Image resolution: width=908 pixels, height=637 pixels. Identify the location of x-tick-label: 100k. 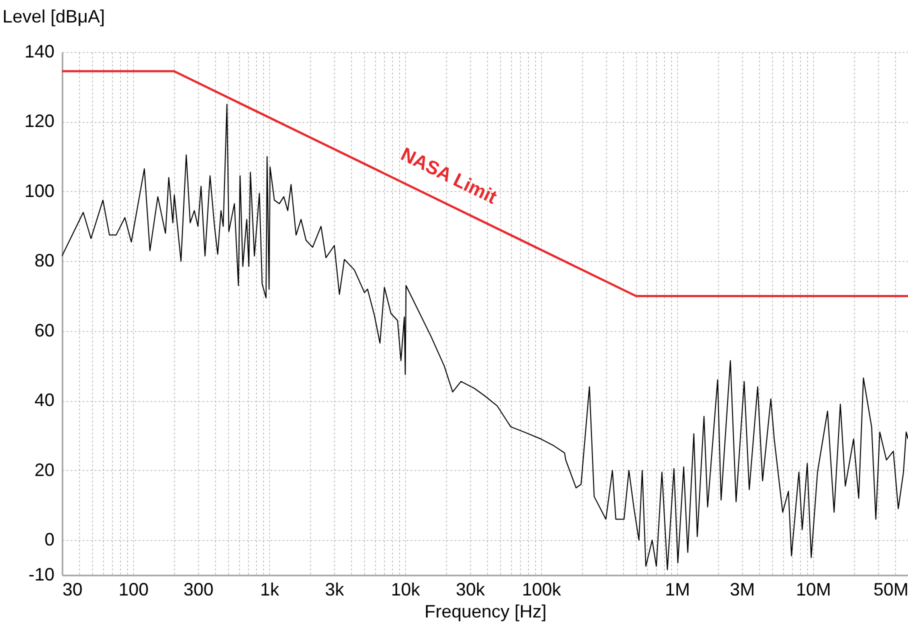
(542, 590).